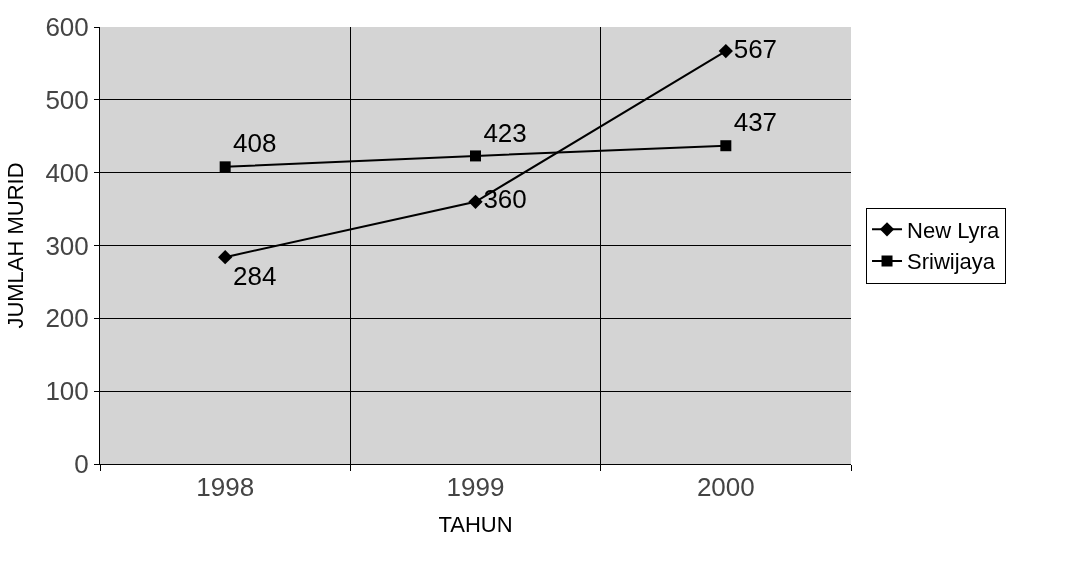 The height and width of the screenshot is (574, 1081). What do you see at coordinates (475, 525) in the screenshot?
I see `x-axis-title: TAHUN` at bounding box center [475, 525].